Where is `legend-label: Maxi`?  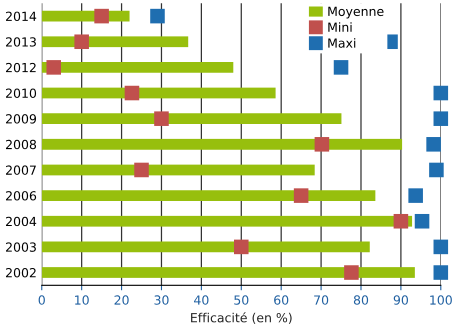 legend-label: Maxi is located at coordinates (342, 43).